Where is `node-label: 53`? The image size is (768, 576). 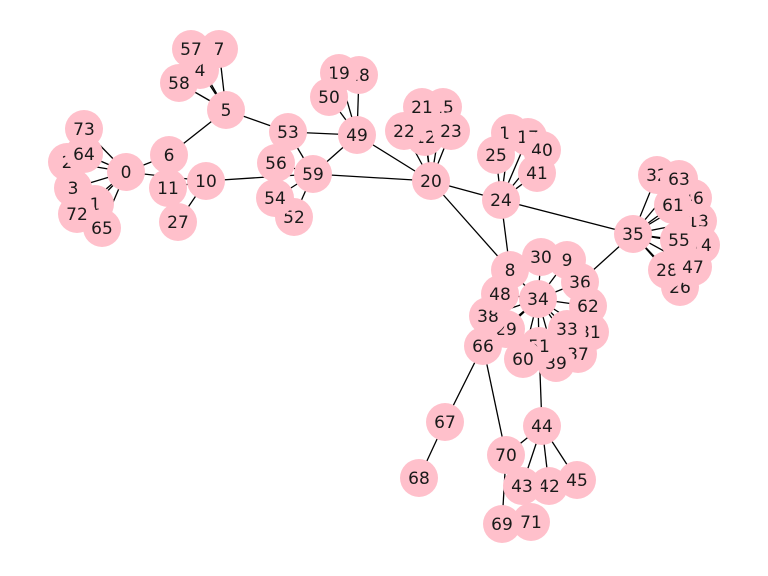 node-label: 53 is located at coordinates (288, 133).